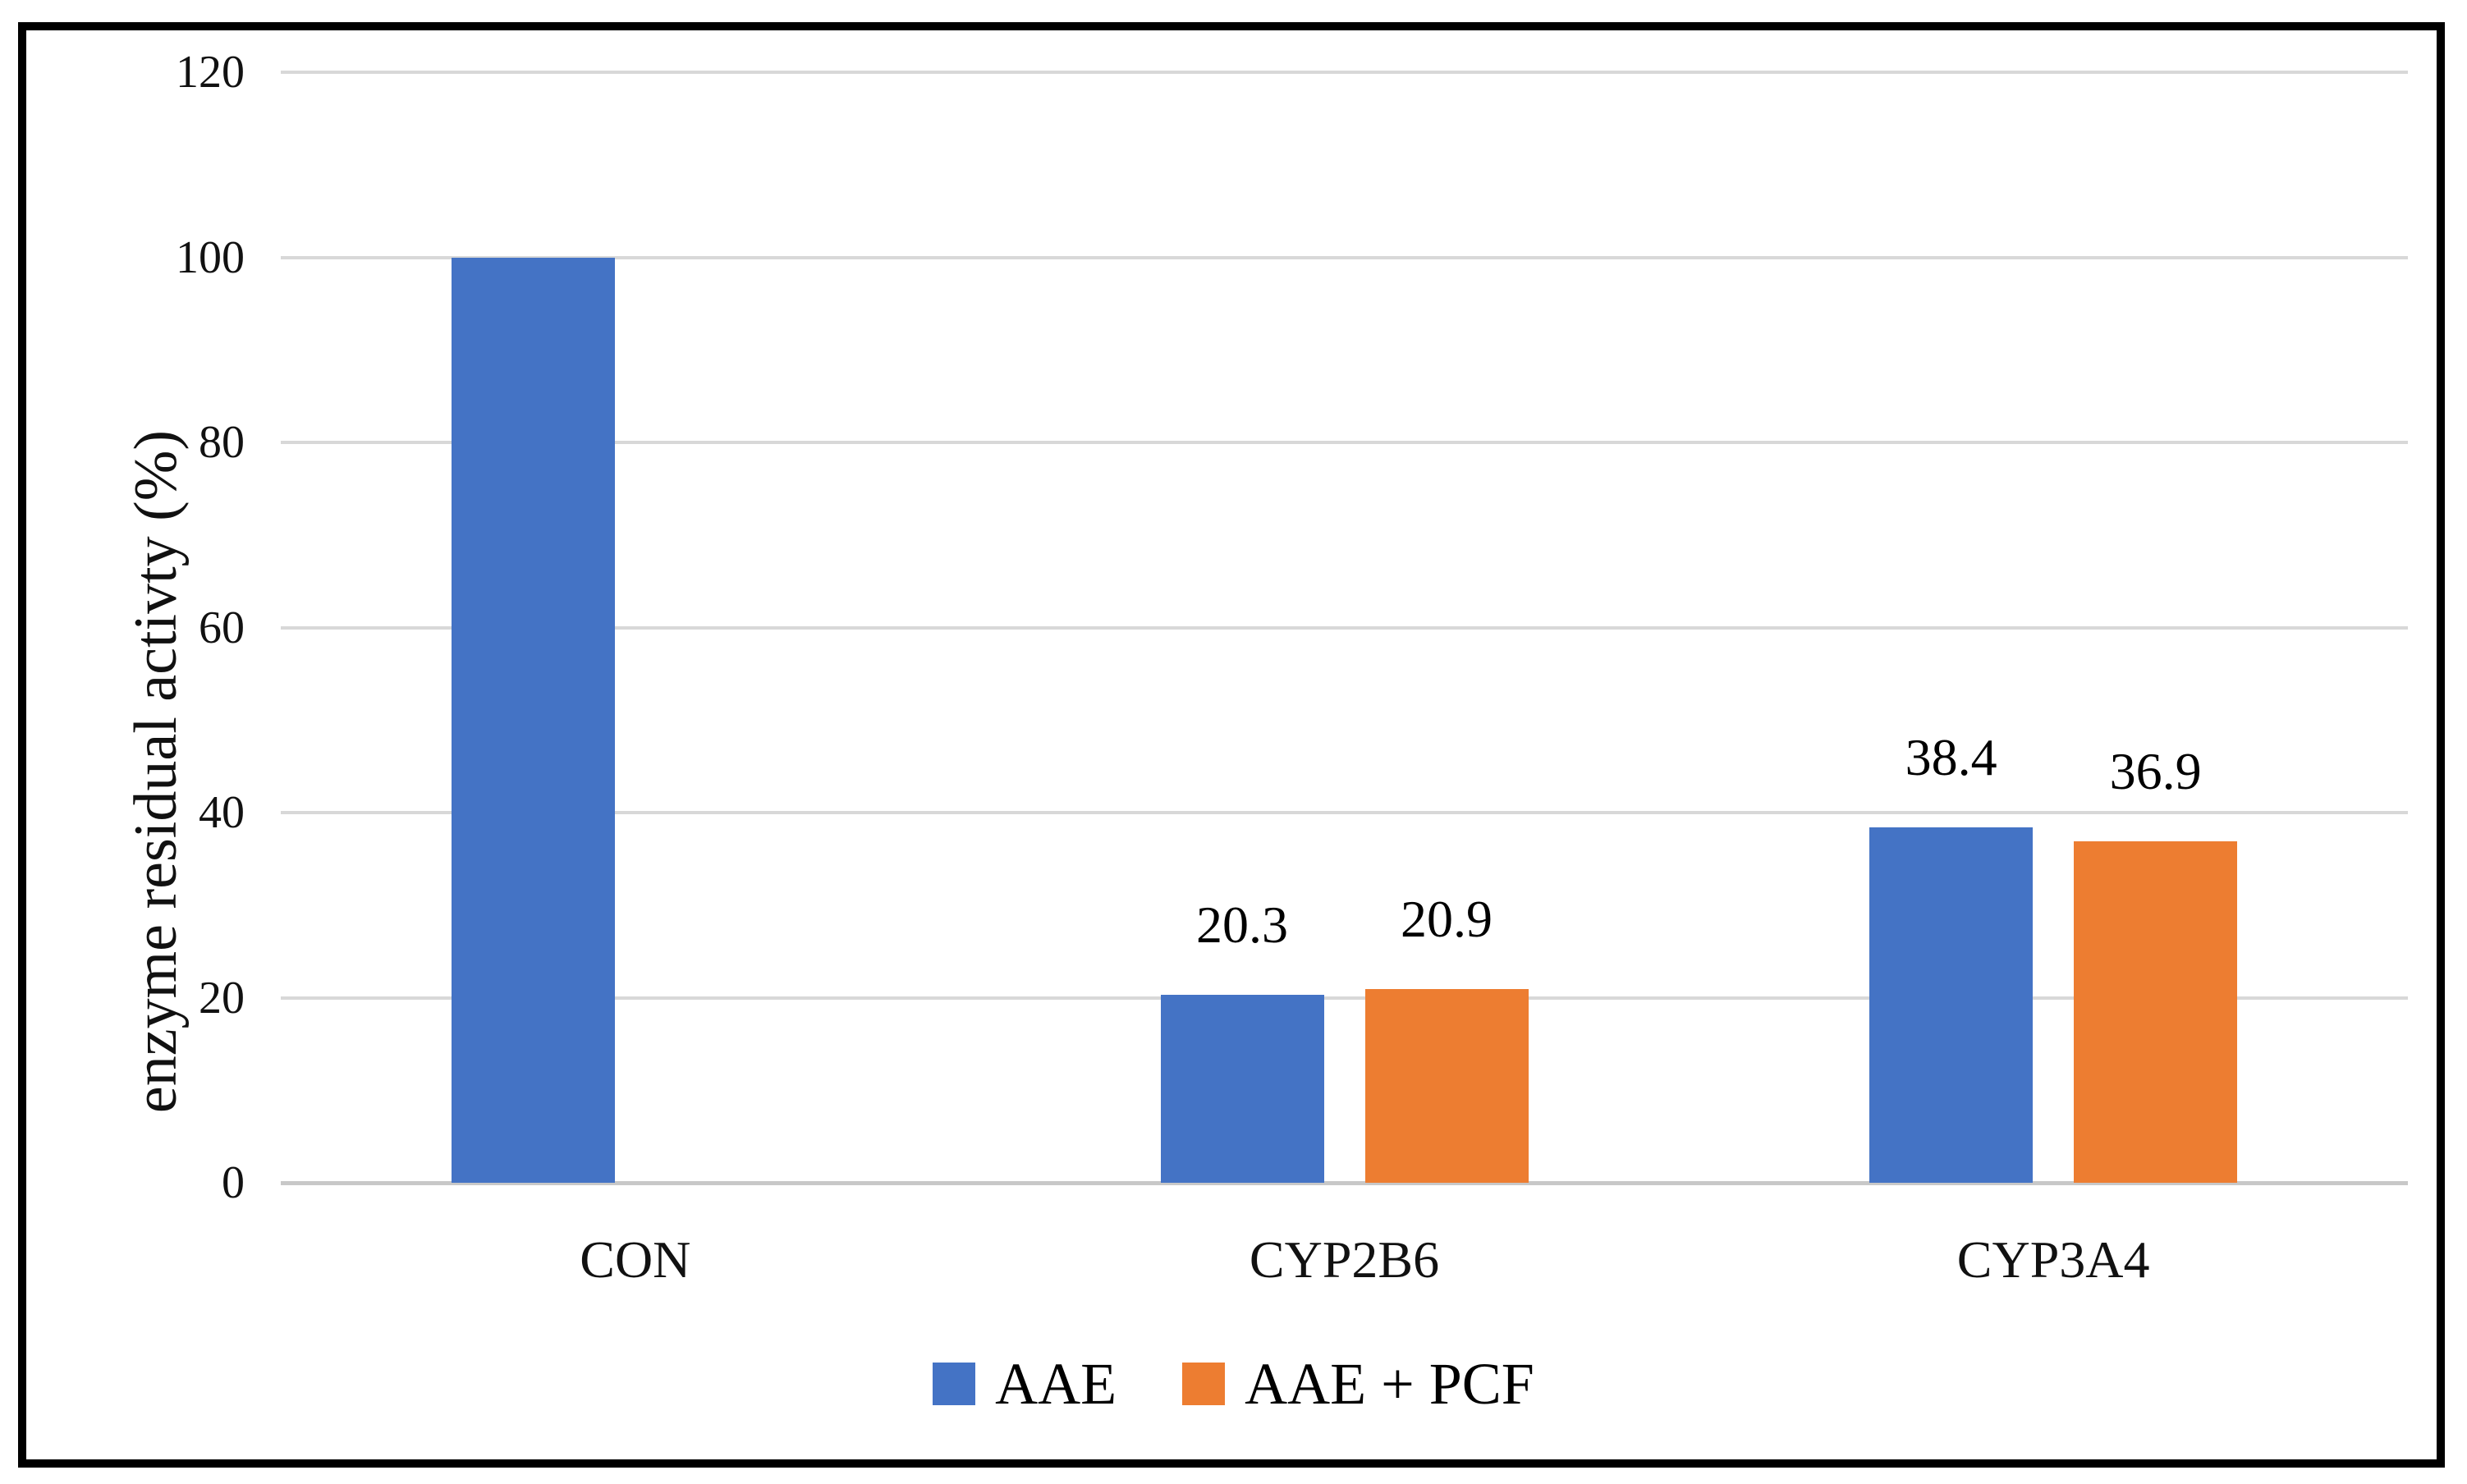  What do you see at coordinates (2156, 1011) in the screenshot?
I see `bar-aae-pcf-cyp3a4` at bounding box center [2156, 1011].